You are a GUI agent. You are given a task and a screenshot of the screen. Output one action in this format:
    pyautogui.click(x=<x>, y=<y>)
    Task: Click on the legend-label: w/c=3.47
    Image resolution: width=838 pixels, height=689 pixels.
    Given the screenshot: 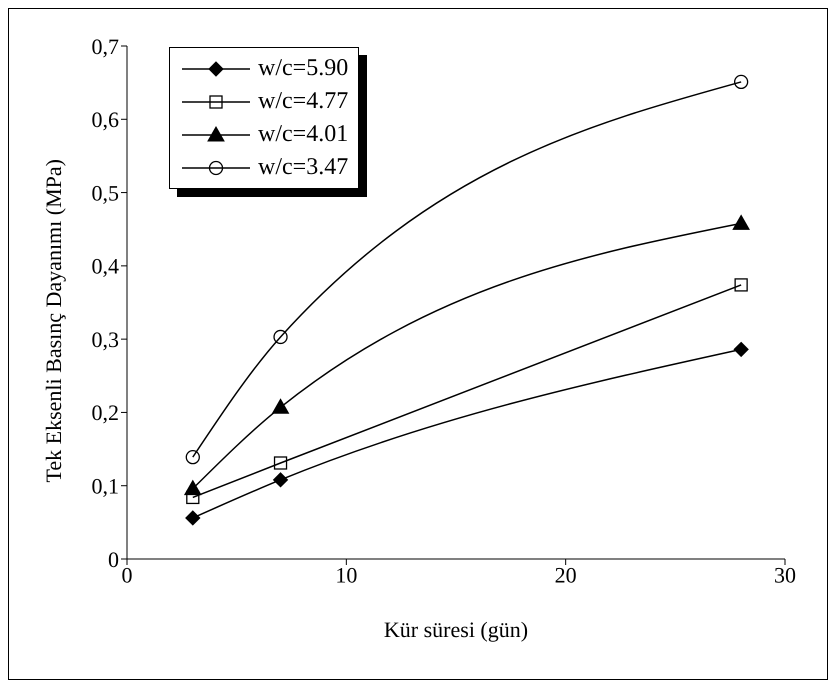 What is the action you would take?
    pyautogui.click(x=303, y=167)
    